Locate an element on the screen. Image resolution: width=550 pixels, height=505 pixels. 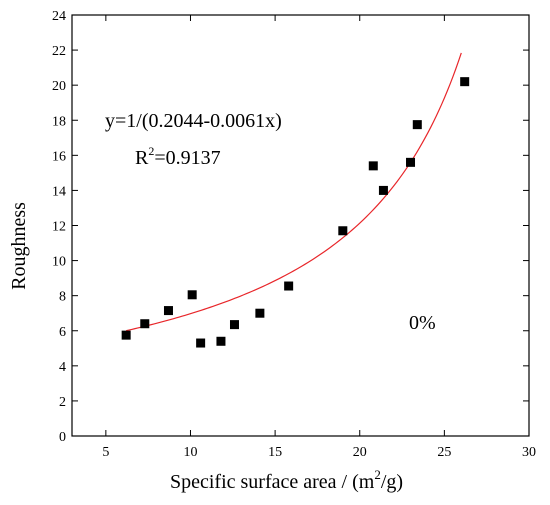
y-tick-label-10: 10 is located at coordinates (59, 262).